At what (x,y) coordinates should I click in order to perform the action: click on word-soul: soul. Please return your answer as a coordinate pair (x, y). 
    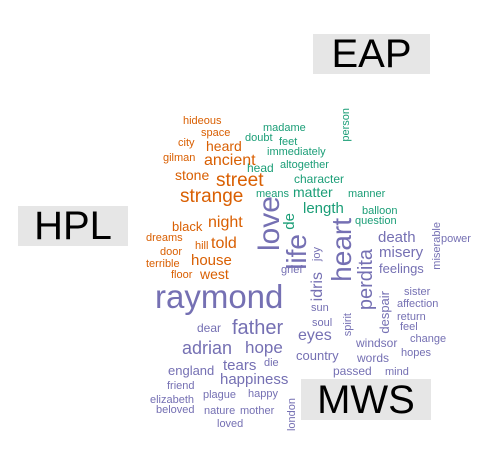
    Looking at the image, I should click on (322, 323).